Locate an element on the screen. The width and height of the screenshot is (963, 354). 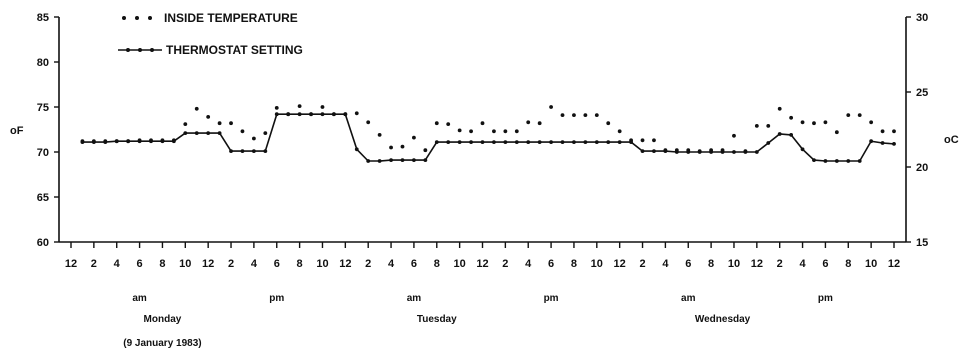
day-label: Monday is located at coordinates (163, 319).